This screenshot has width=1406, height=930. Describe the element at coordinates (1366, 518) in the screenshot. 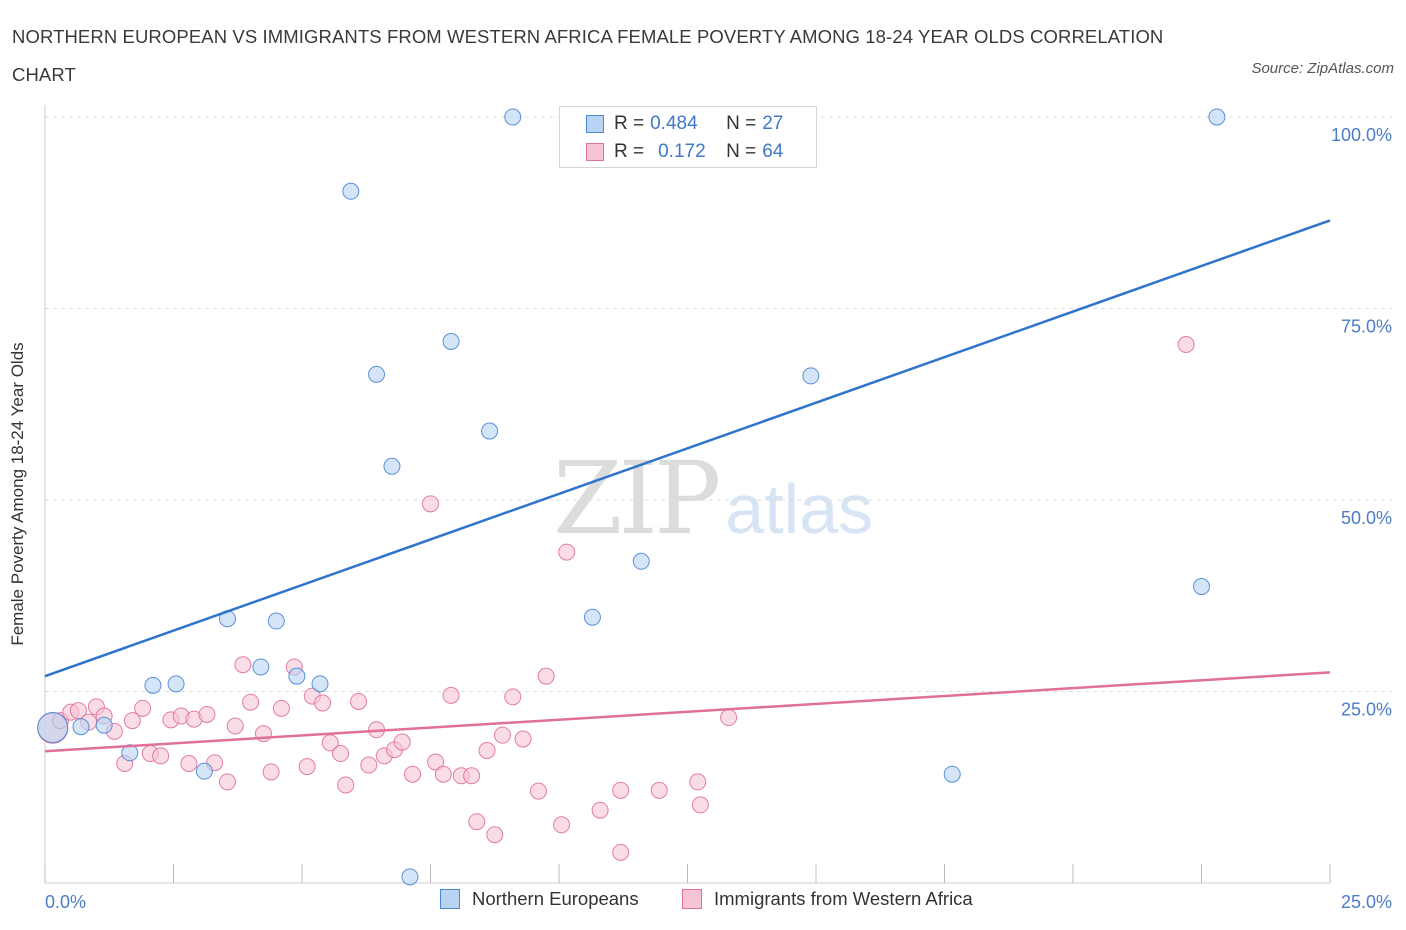

I see `y-tick-label: 50.0%` at that location.